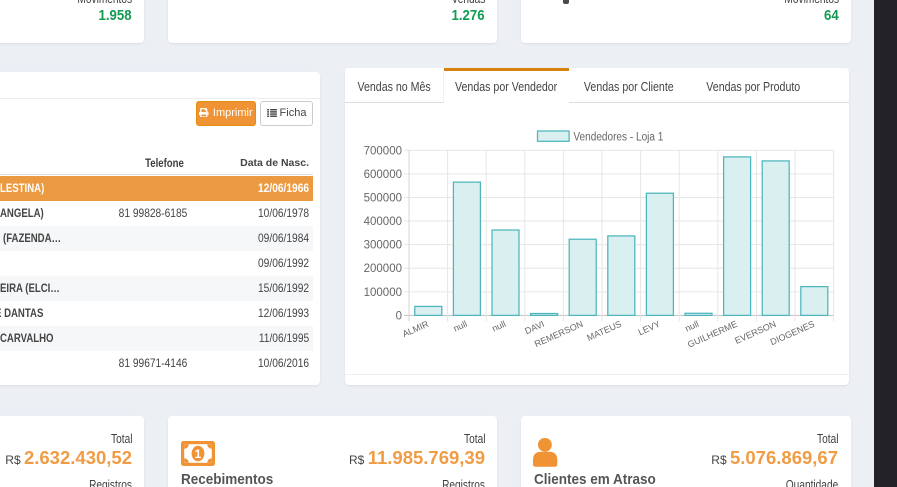  Describe the element at coordinates (383, 198) in the screenshot. I see `svg-text: 500000` at that location.